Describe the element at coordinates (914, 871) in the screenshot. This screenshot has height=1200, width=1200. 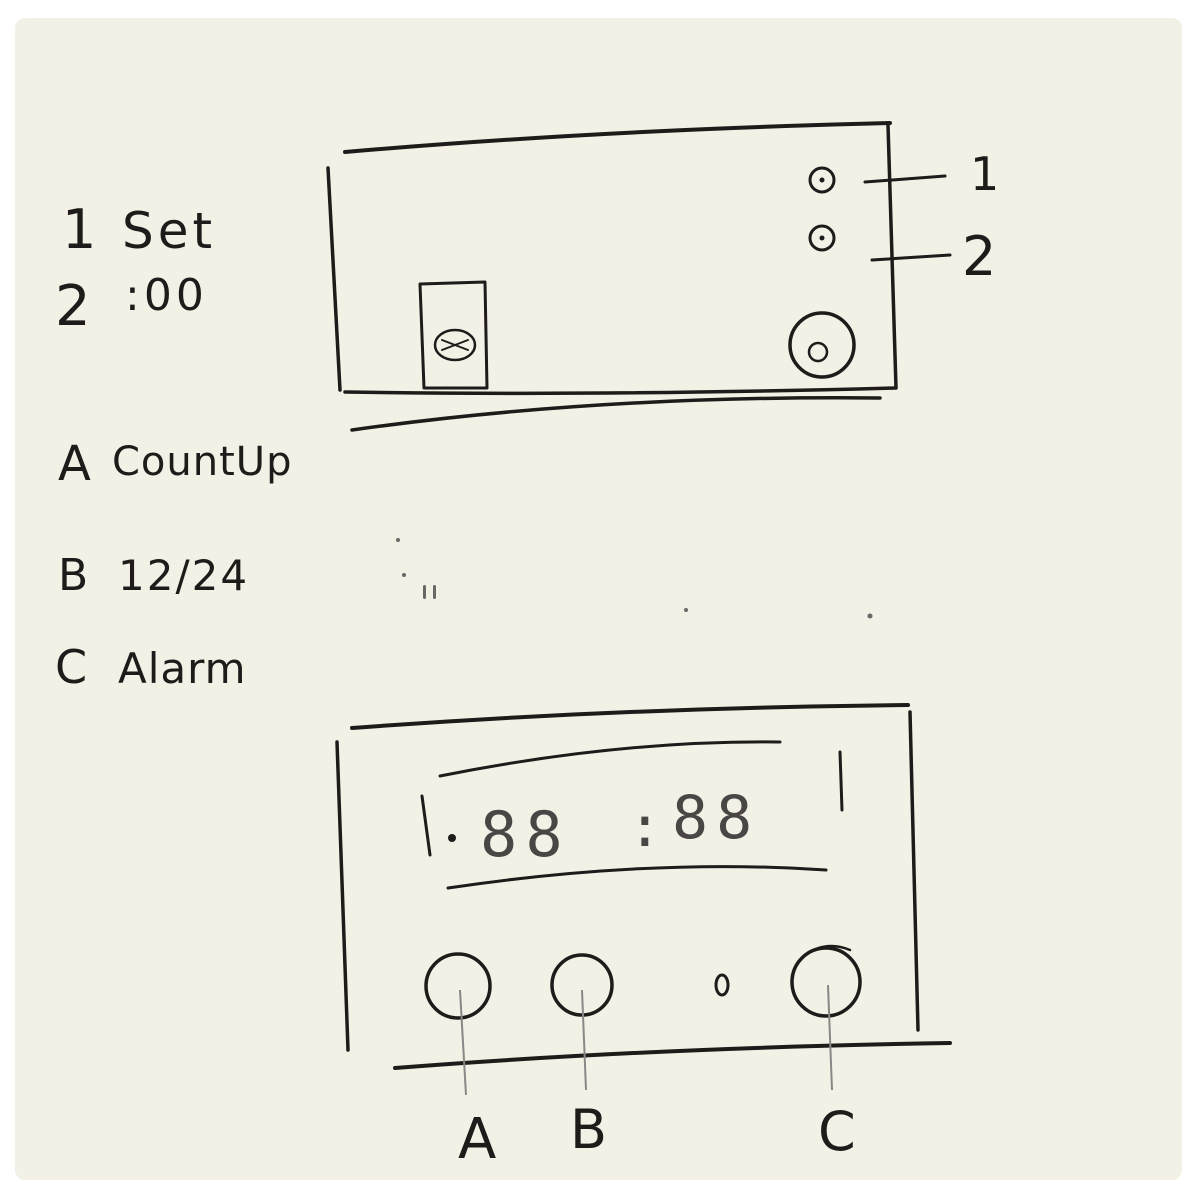
I see `front-panel-right-edge` at that location.